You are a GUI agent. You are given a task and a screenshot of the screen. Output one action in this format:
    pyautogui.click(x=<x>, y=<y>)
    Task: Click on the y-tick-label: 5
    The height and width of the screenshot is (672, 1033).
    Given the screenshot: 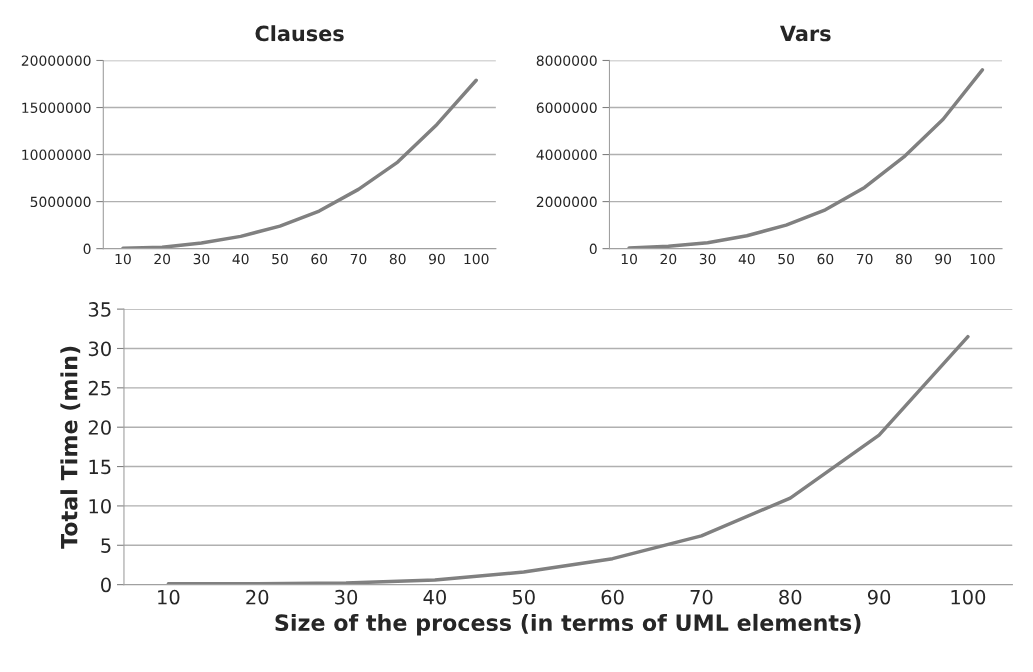 What is the action you would take?
    pyautogui.click(x=106, y=545)
    